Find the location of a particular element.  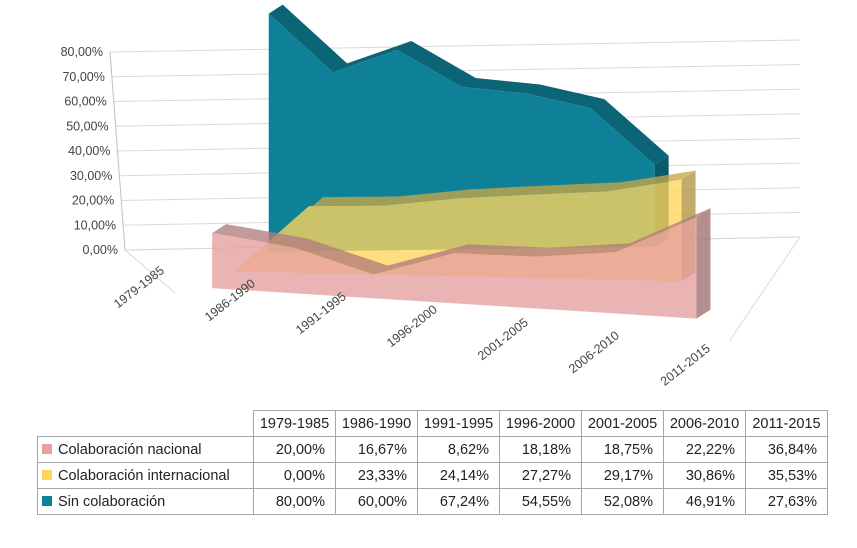

table-cell: 36,84% is located at coordinates (786, 449).